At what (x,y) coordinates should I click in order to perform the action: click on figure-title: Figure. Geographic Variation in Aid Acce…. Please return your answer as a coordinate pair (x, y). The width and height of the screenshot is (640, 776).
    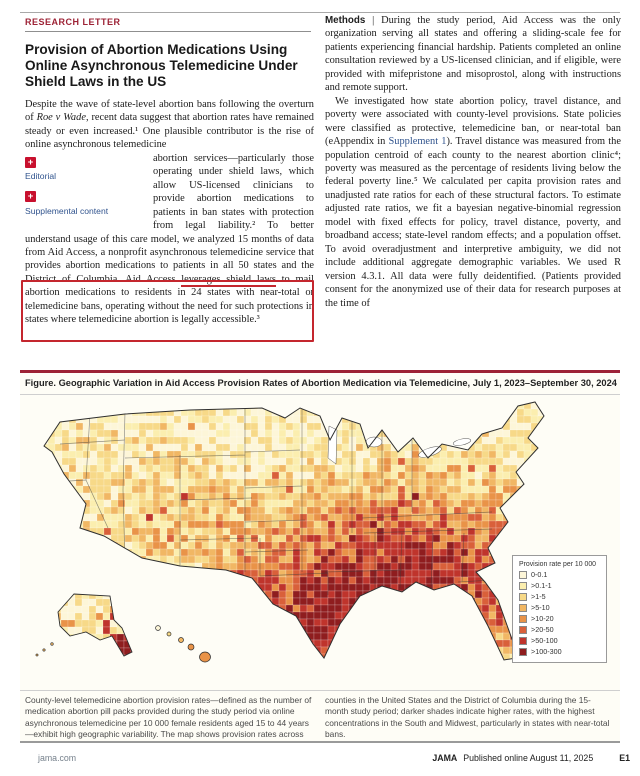
    Looking at the image, I should click on (321, 383).